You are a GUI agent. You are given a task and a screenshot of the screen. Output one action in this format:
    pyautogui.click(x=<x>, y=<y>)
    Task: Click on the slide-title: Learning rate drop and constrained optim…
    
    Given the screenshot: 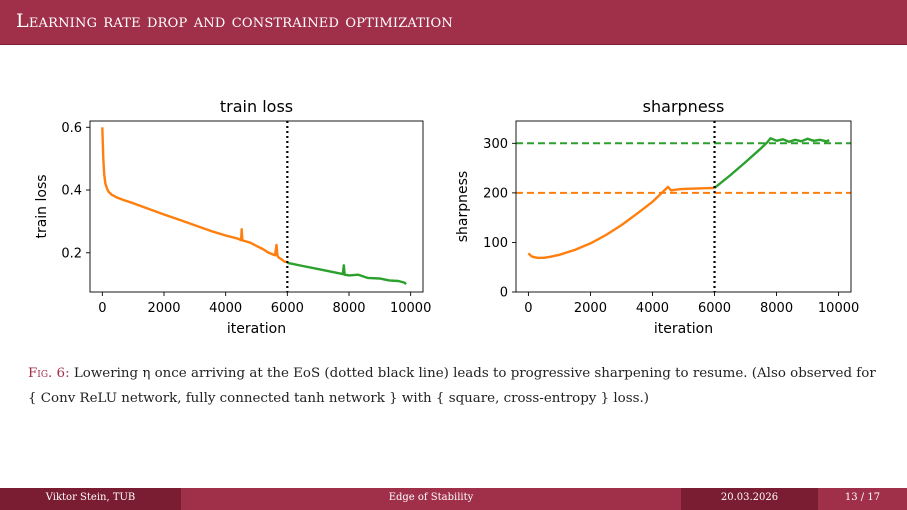 What is the action you would take?
    pyautogui.click(x=234, y=21)
    